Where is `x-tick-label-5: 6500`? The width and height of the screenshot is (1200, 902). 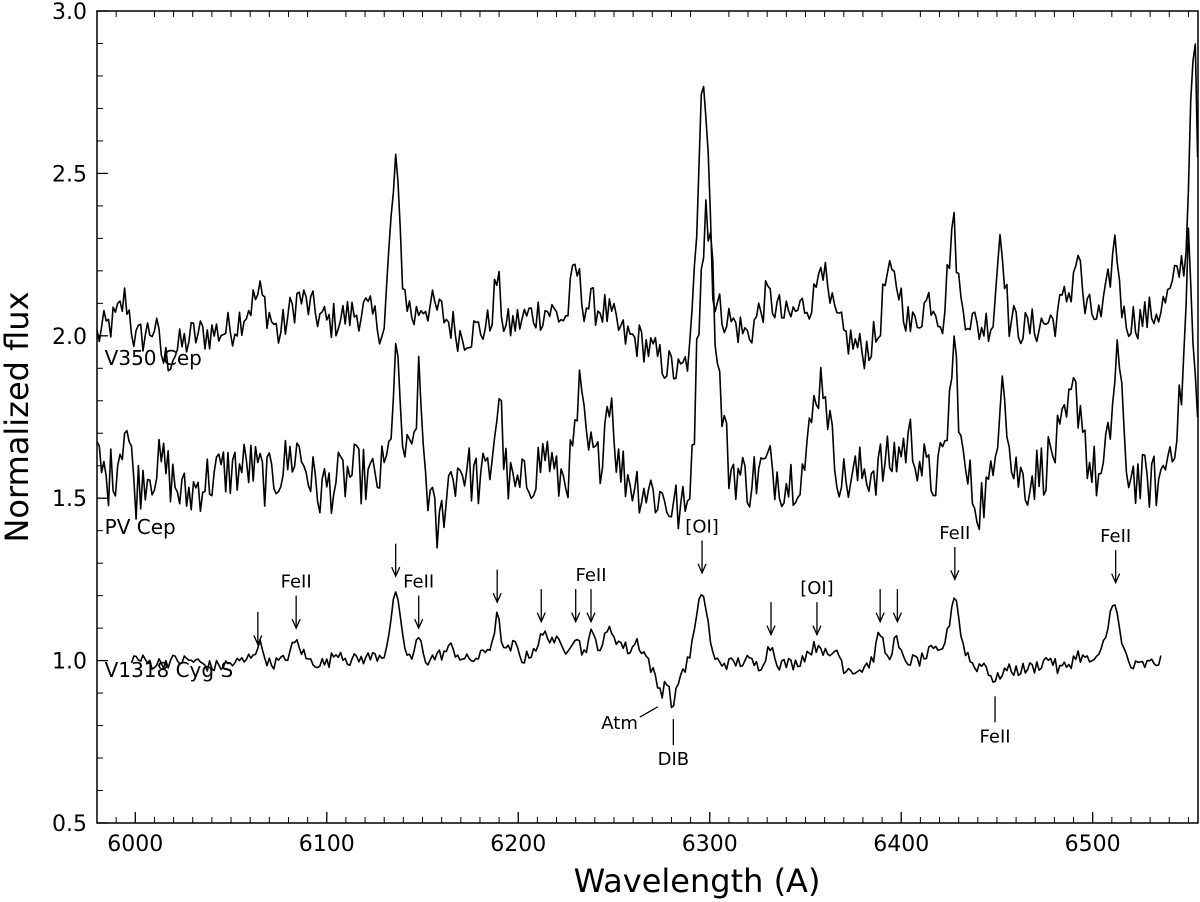 x-tick-label-5: 6500 is located at coordinates (1093, 844).